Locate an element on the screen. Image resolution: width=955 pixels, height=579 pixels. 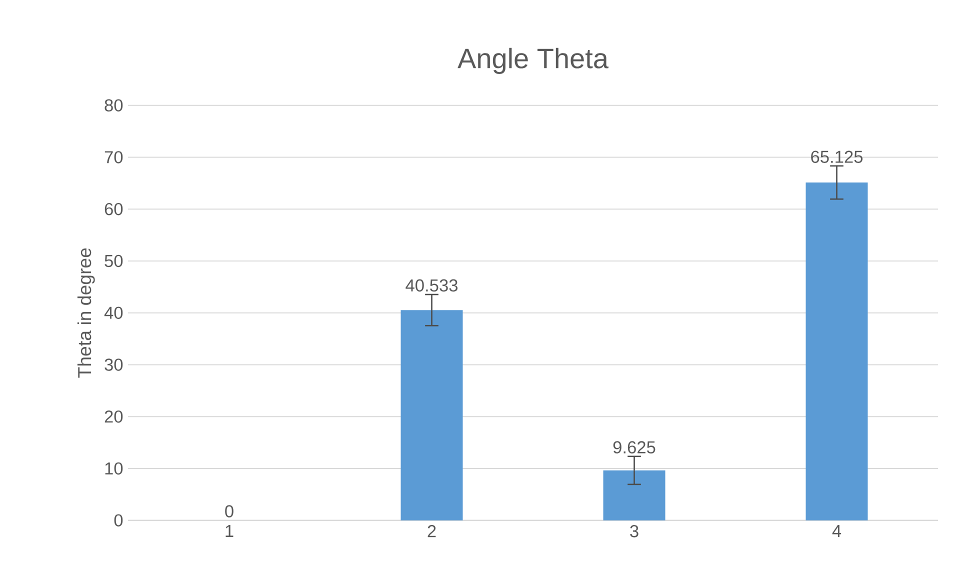
y-tick-label: 10 is located at coordinates (114, 468).